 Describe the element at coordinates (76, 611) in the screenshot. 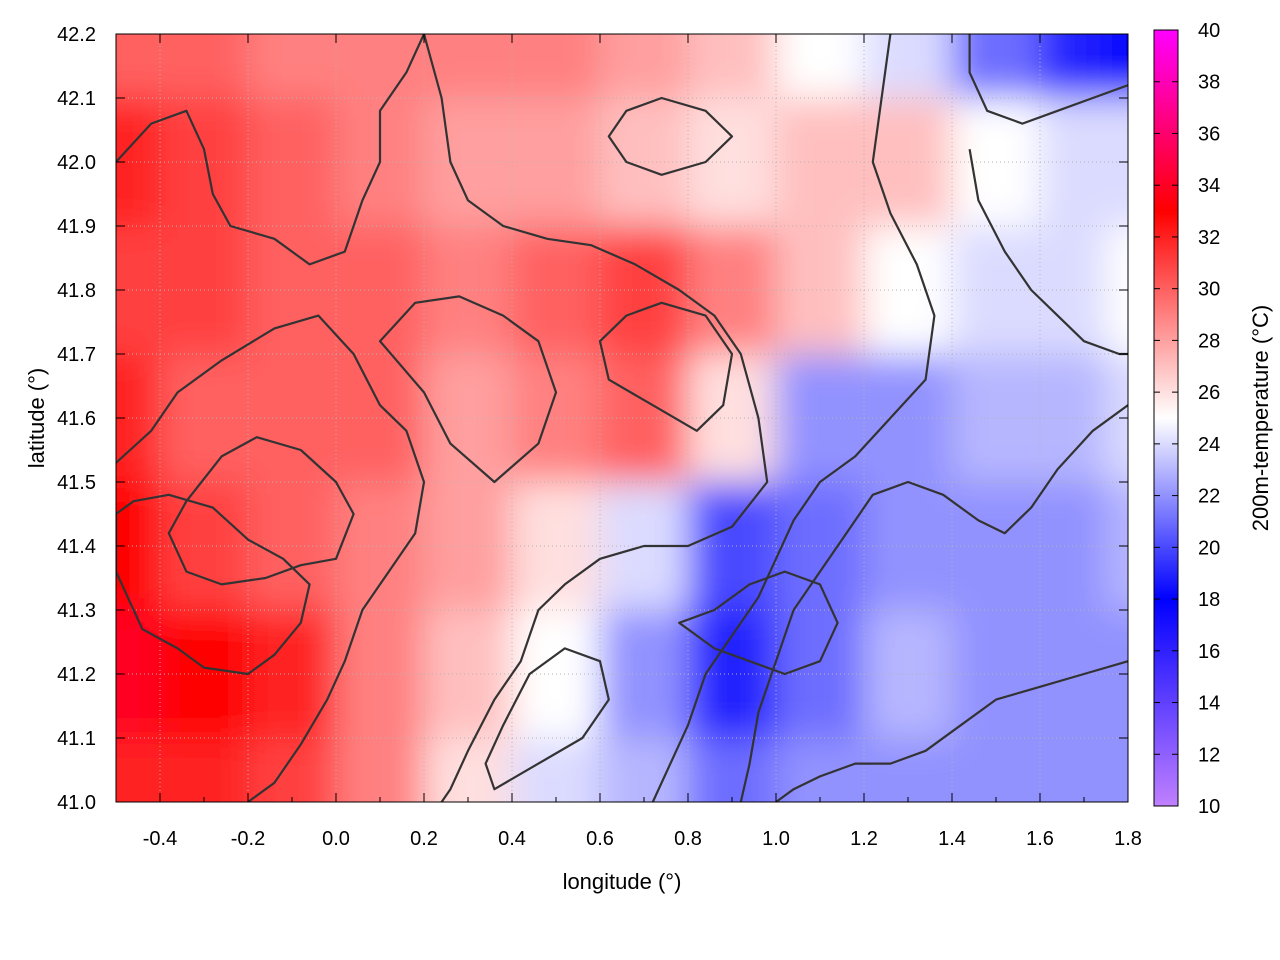

I see `y-tick-label: 41.3` at that location.